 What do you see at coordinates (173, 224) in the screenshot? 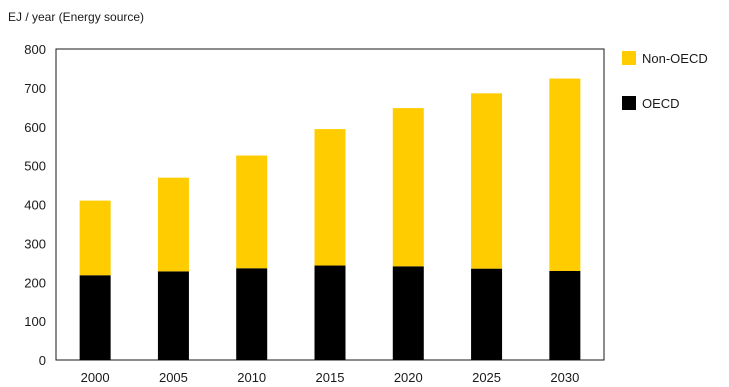
I see `bar-non-oecd-2005` at bounding box center [173, 224].